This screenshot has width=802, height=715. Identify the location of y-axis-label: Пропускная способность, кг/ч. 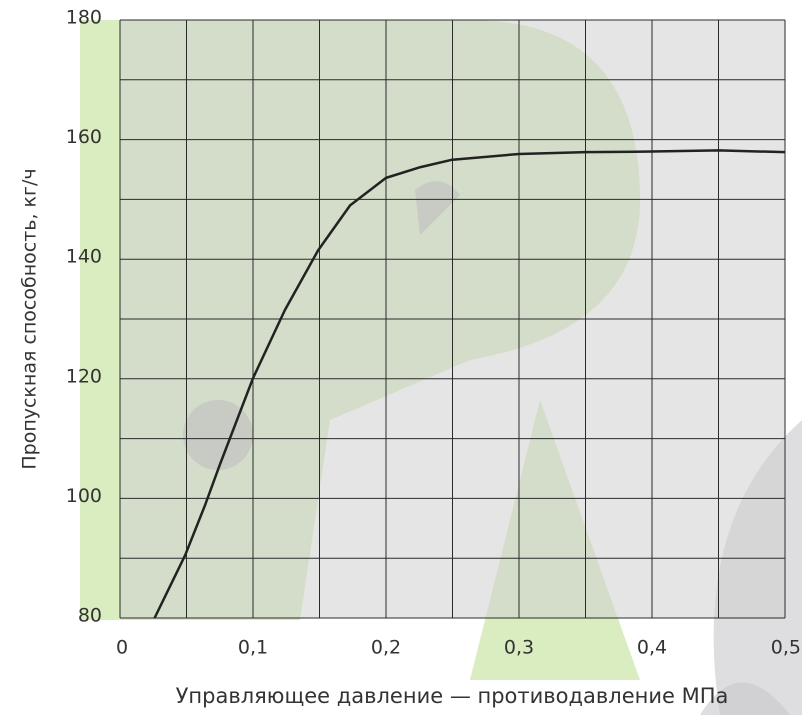
(30, 318).